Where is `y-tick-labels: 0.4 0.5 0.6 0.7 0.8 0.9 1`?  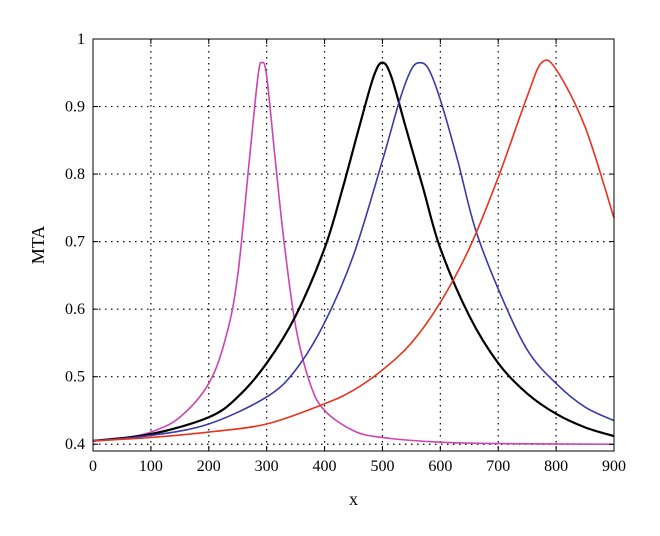 y-tick-labels: 0.4 0.5 0.6 0.7 0.8 0.9 1 is located at coordinates (75, 242).